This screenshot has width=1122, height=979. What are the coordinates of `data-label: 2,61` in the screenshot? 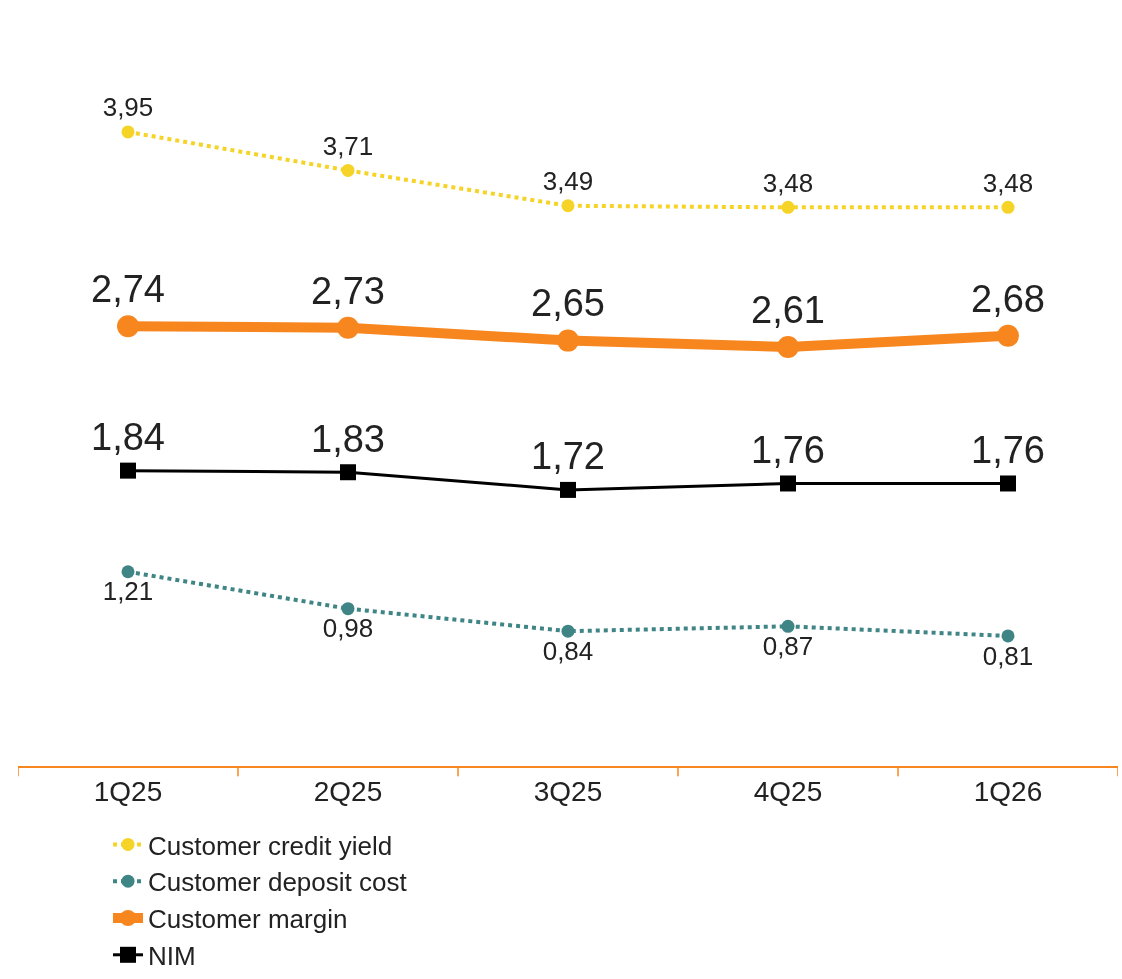 It's located at (788, 309).